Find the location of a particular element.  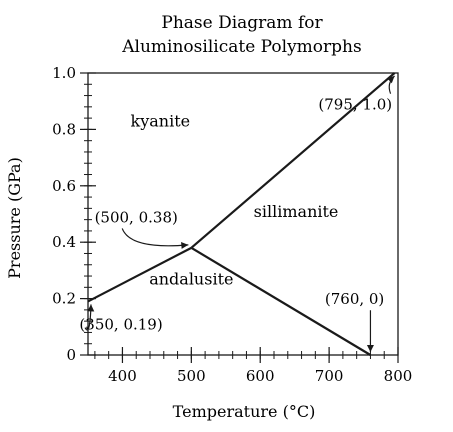

chart-subtitle: Aluminosilicate Polymorphs is located at coordinates (241, 47).